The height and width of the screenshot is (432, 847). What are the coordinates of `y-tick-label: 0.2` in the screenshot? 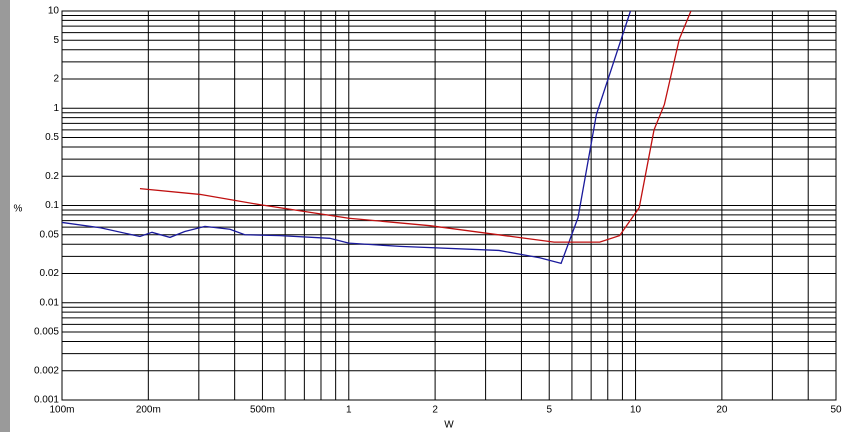 It's located at (52, 176).